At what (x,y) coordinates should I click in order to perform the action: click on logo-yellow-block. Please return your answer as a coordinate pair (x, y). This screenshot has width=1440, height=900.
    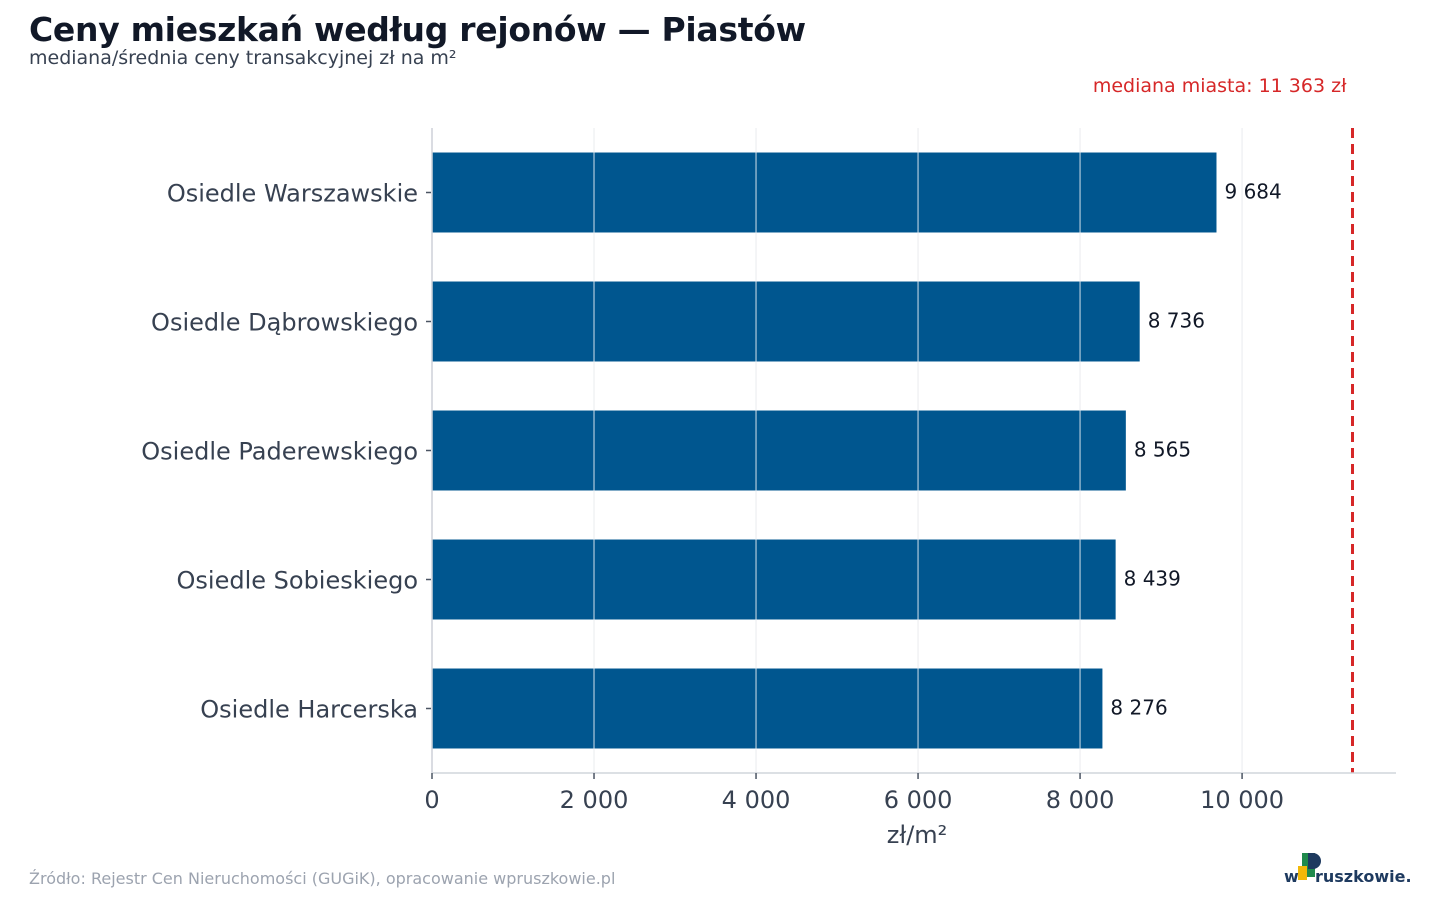
    Looking at the image, I should click on (1302, 873).